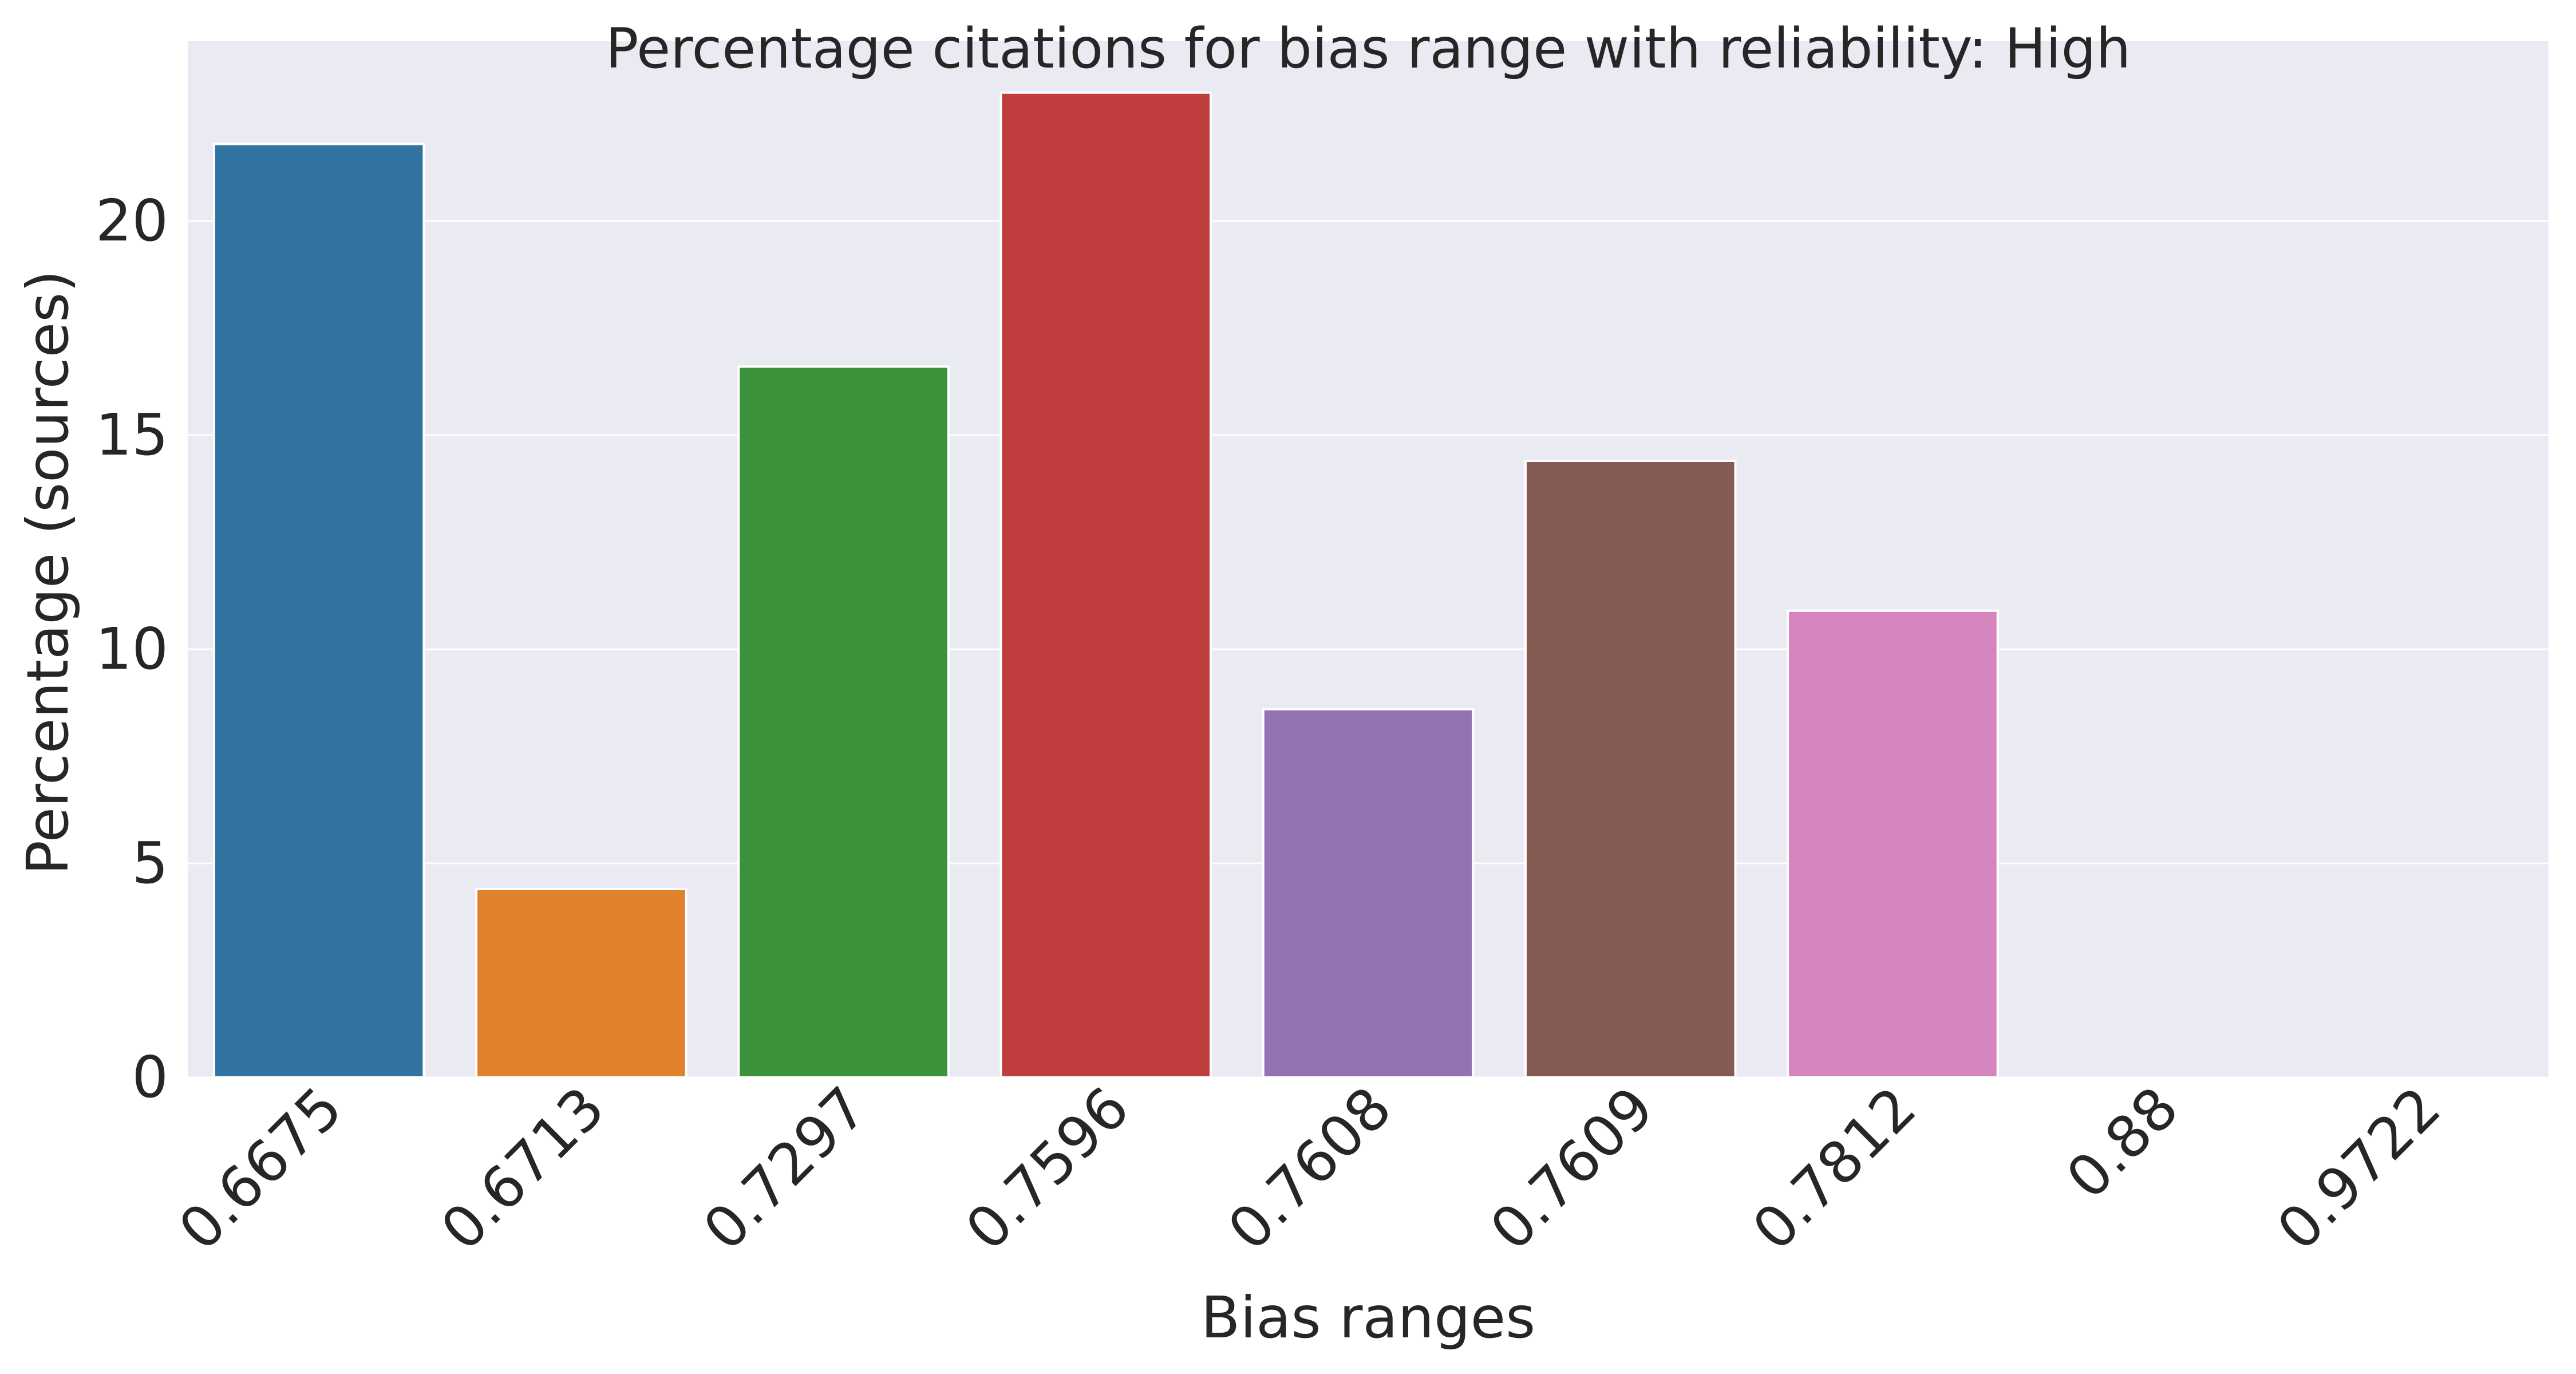 Image resolution: width=2576 pixels, height=1374 pixels. I want to click on x-tick-label: 0.7609, so click(1571, 1169).